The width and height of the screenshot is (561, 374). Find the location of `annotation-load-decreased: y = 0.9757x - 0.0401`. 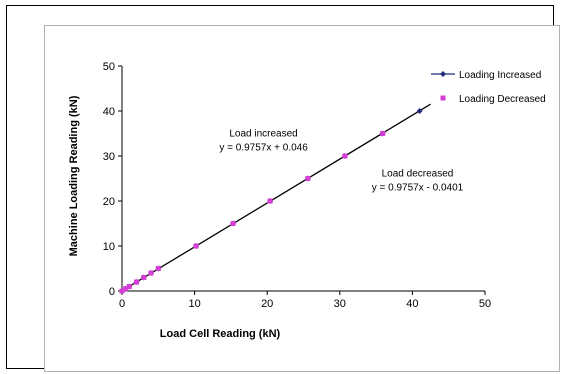

annotation-load-decreased: y = 0.9757x - 0.0401 is located at coordinates (418, 187).